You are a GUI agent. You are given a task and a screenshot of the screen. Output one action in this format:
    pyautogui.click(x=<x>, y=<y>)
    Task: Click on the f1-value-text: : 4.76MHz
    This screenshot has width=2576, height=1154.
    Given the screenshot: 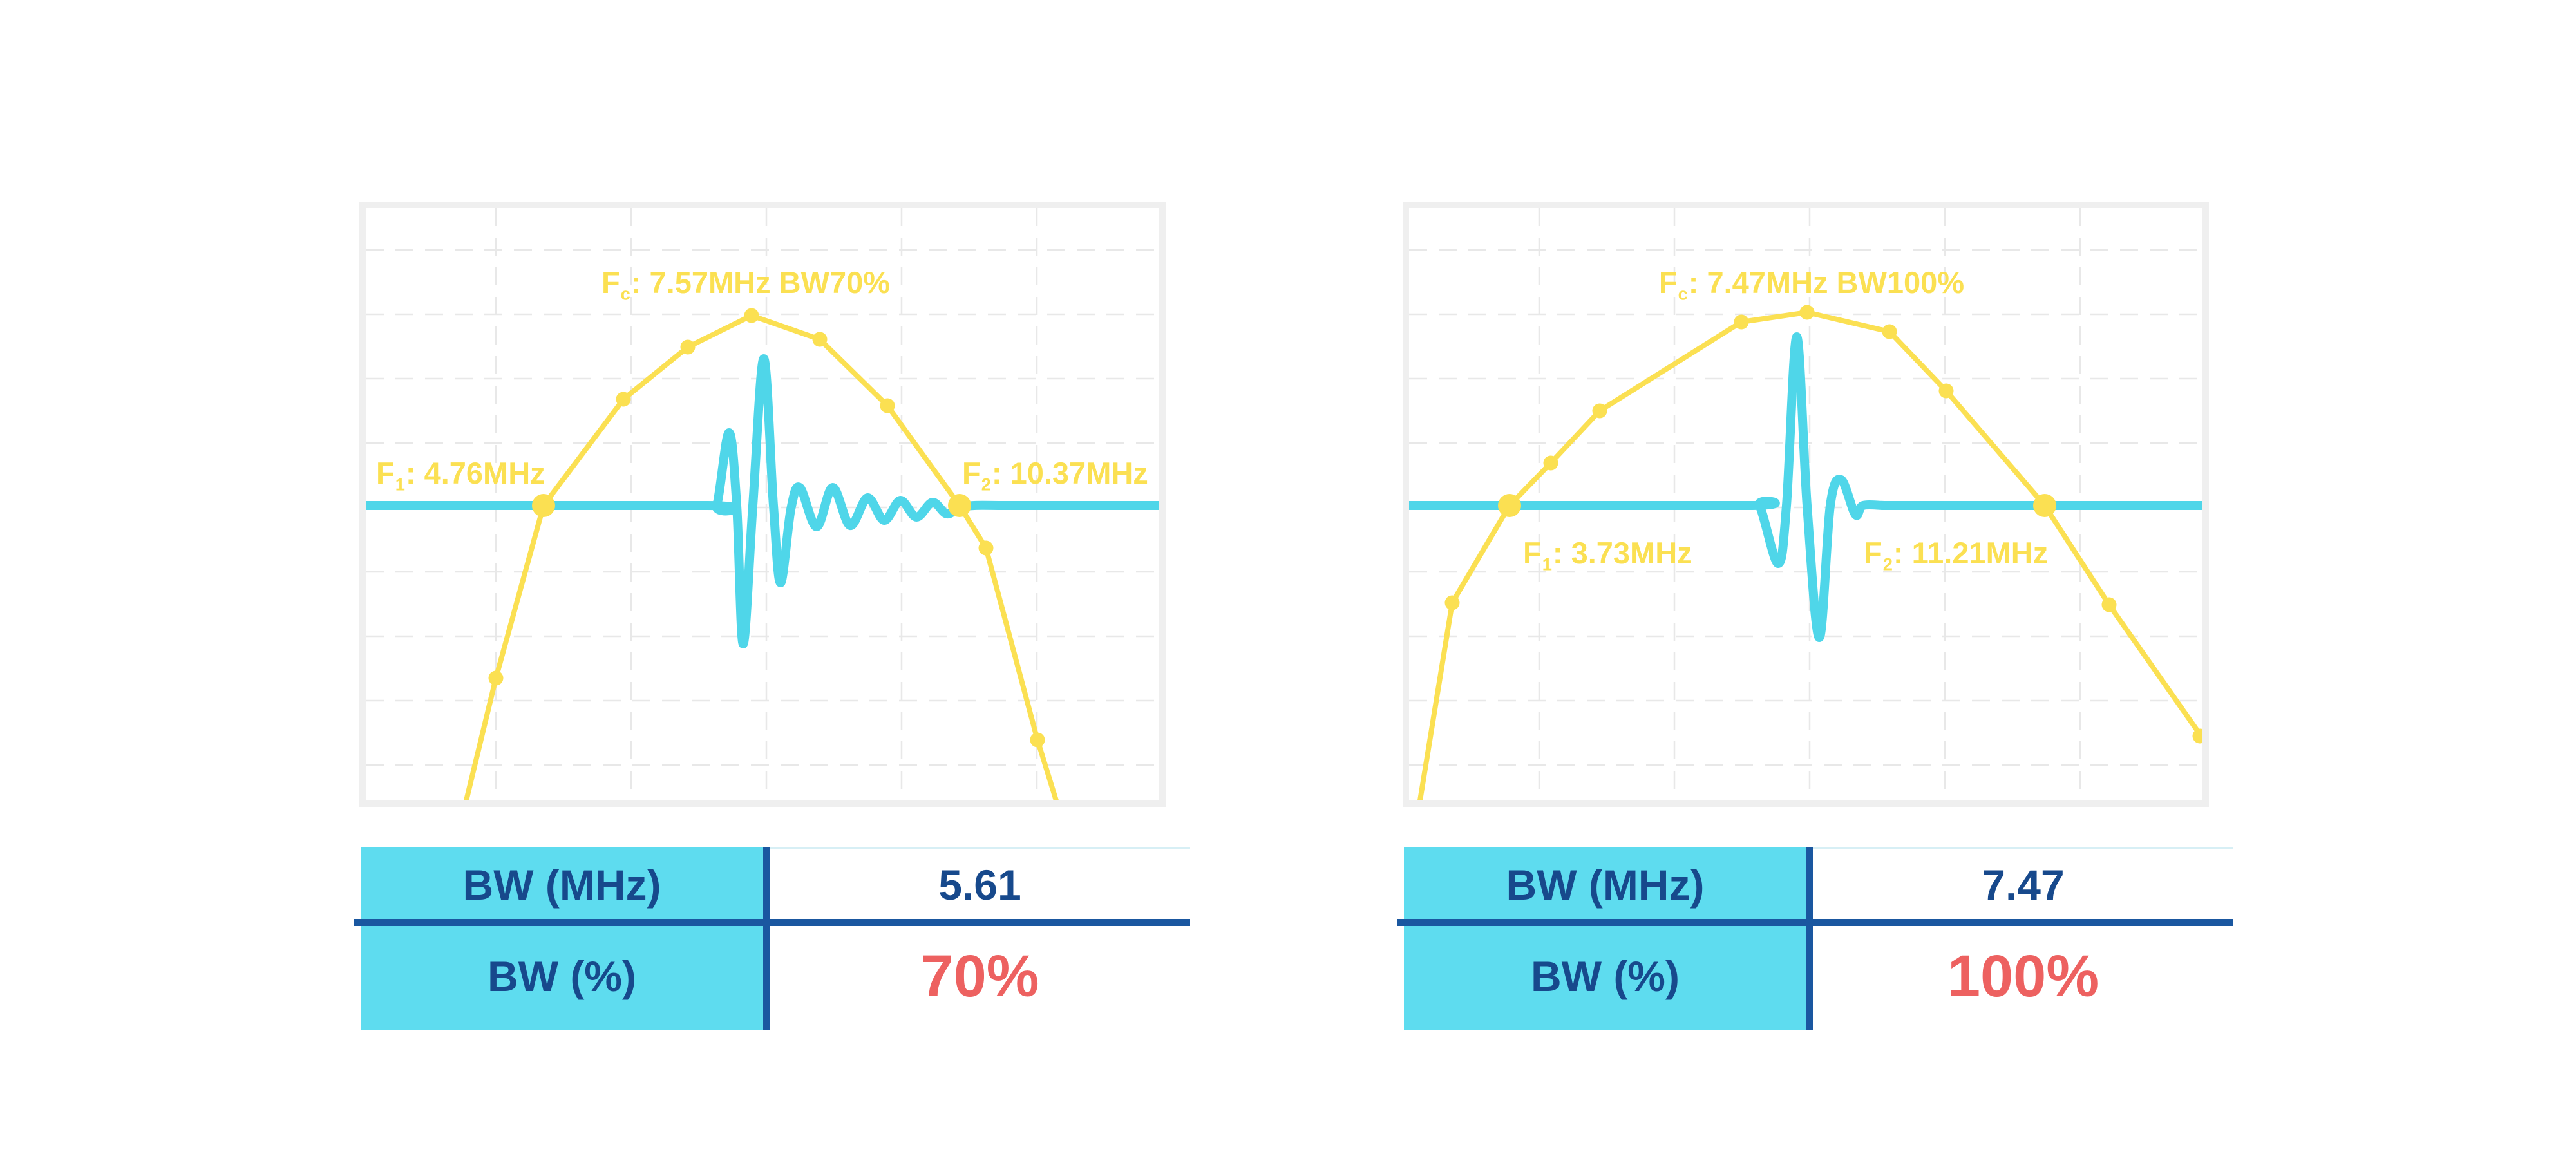 What is the action you would take?
    pyautogui.click(x=475, y=473)
    